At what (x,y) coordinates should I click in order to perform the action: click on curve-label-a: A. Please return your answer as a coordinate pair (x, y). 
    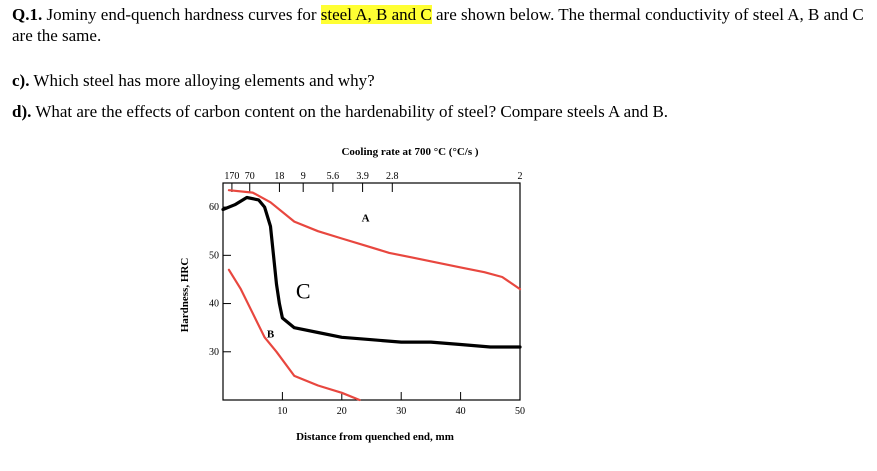
    Looking at the image, I should click on (366, 219).